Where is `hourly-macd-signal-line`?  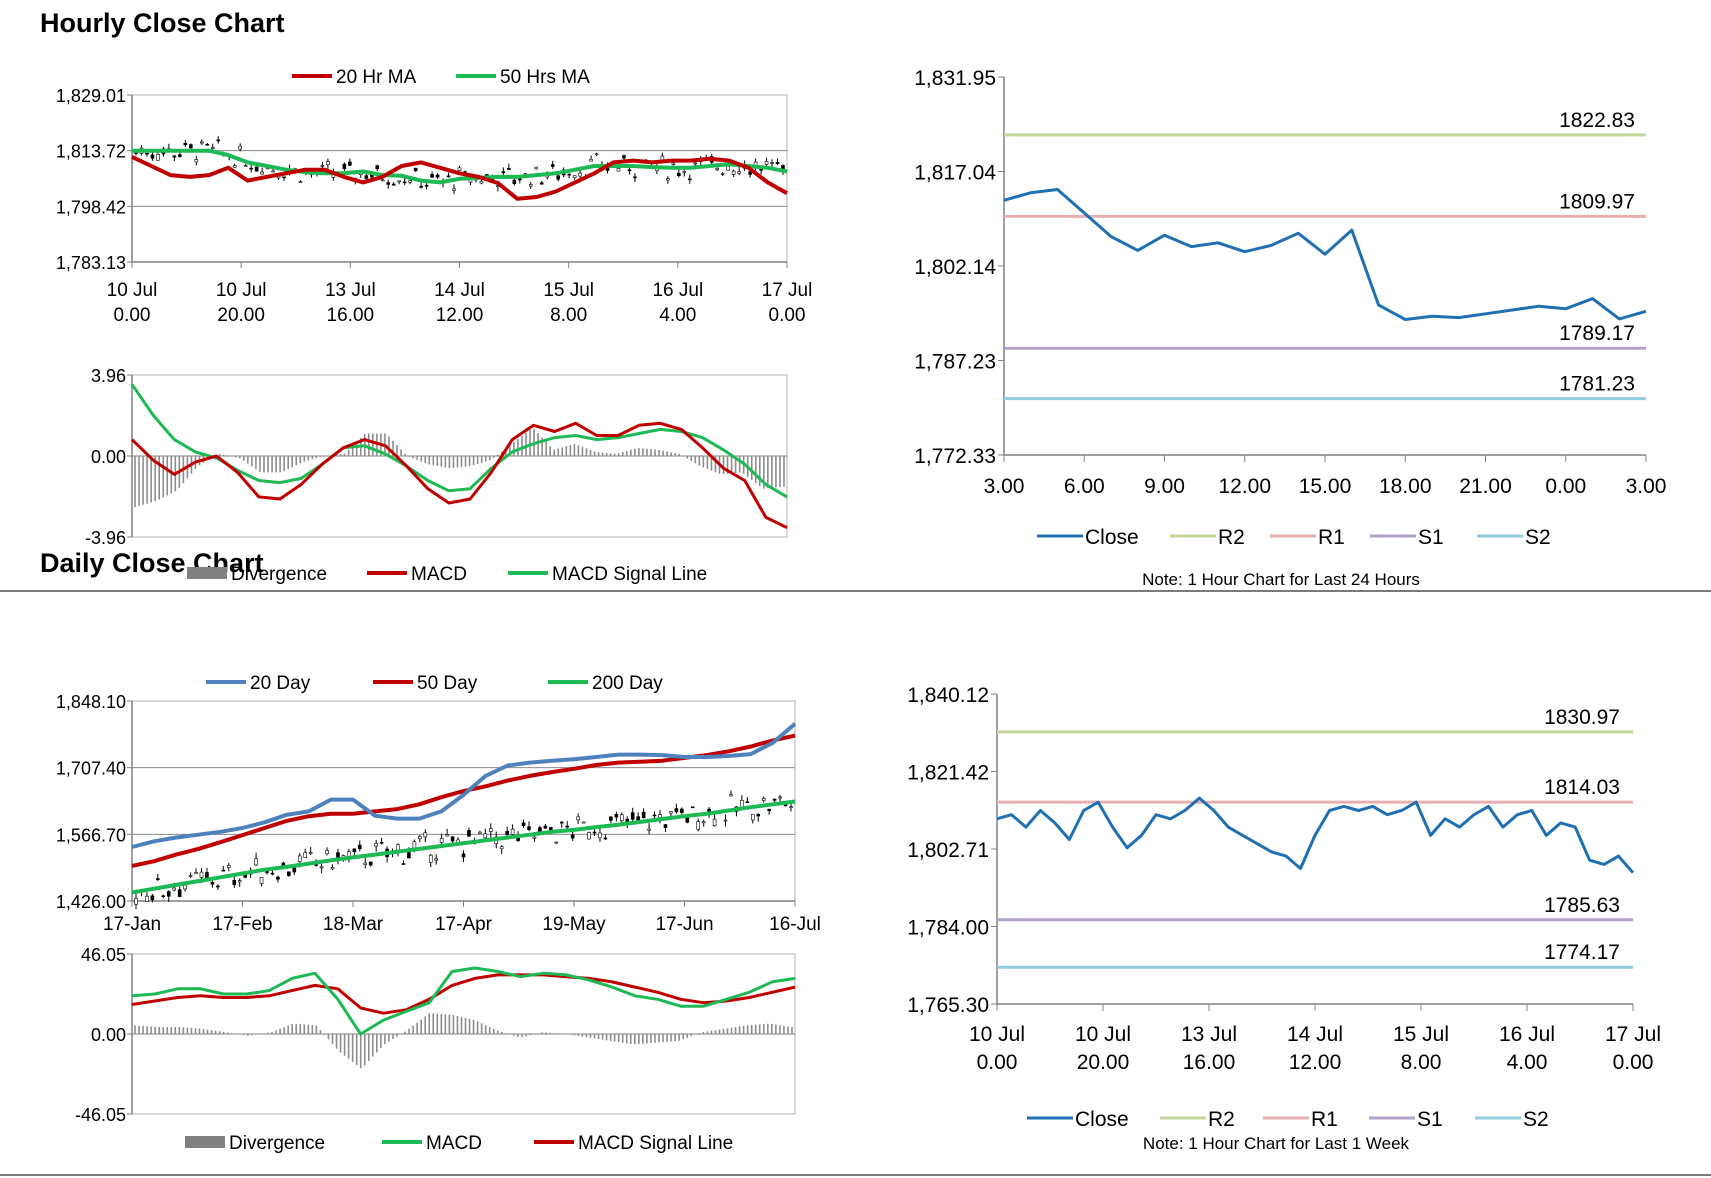
hourly-macd-signal-line is located at coordinates (459, 441).